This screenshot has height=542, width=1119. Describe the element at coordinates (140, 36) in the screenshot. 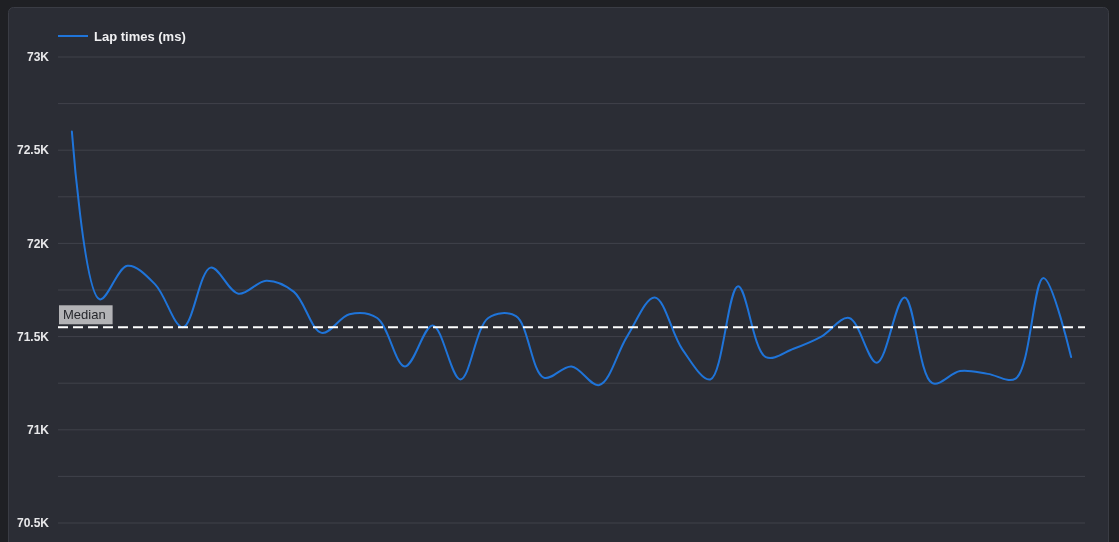

I see `legend-label: Lap times (ms)` at that location.